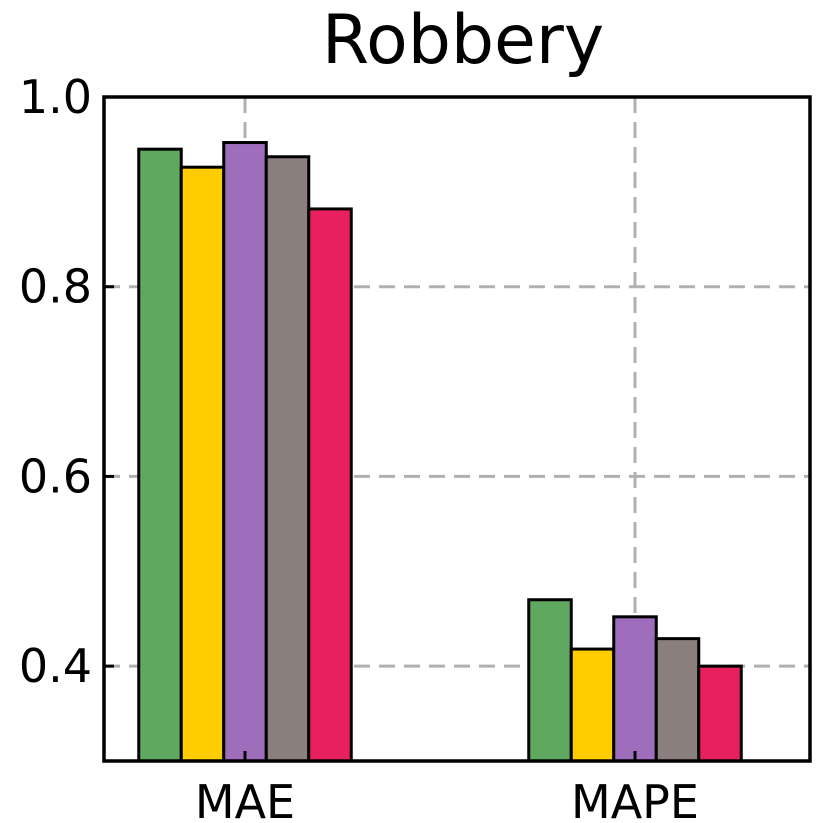 The image size is (830, 823). What do you see at coordinates (635, 799) in the screenshot?
I see `x-tick-label: MAPE` at bounding box center [635, 799].